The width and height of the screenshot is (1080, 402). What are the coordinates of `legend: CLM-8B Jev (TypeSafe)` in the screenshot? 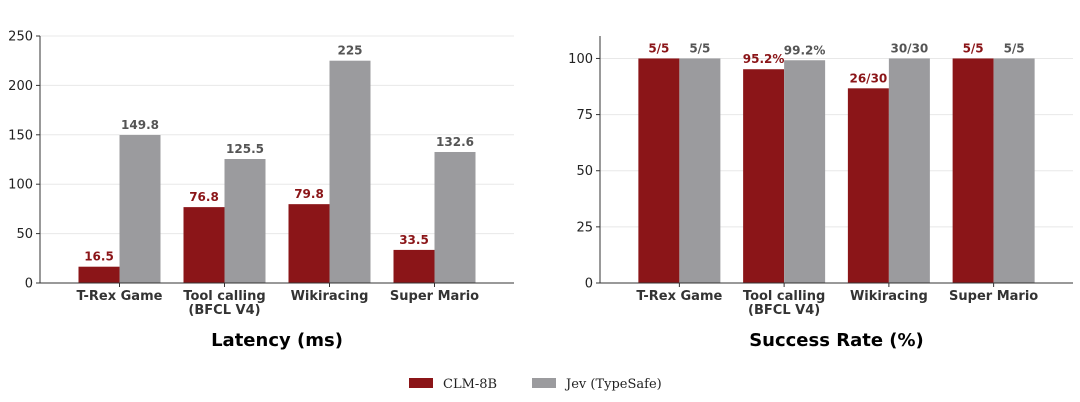 It's located at (535, 384).